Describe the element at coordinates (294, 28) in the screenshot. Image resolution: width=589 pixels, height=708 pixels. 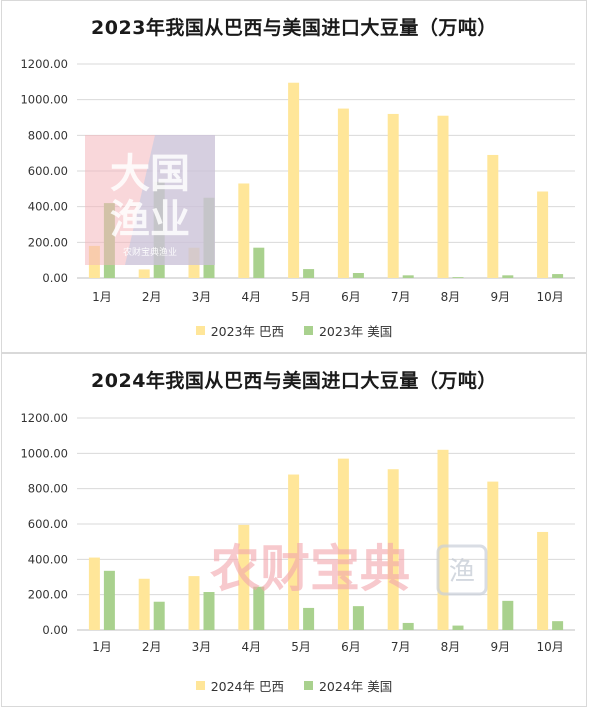
I see `chart-title: 2023年我国从巴西与美国进口大豆量（万吨）` at that location.